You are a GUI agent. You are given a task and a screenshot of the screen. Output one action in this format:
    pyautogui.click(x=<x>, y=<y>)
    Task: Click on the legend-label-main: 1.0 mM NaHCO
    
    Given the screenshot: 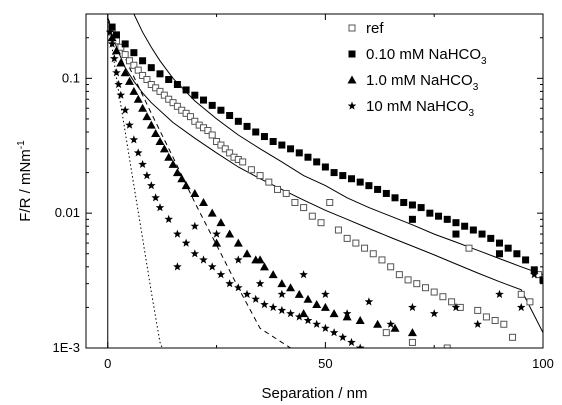 What is the action you would take?
    pyautogui.click(x=419, y=80)
    